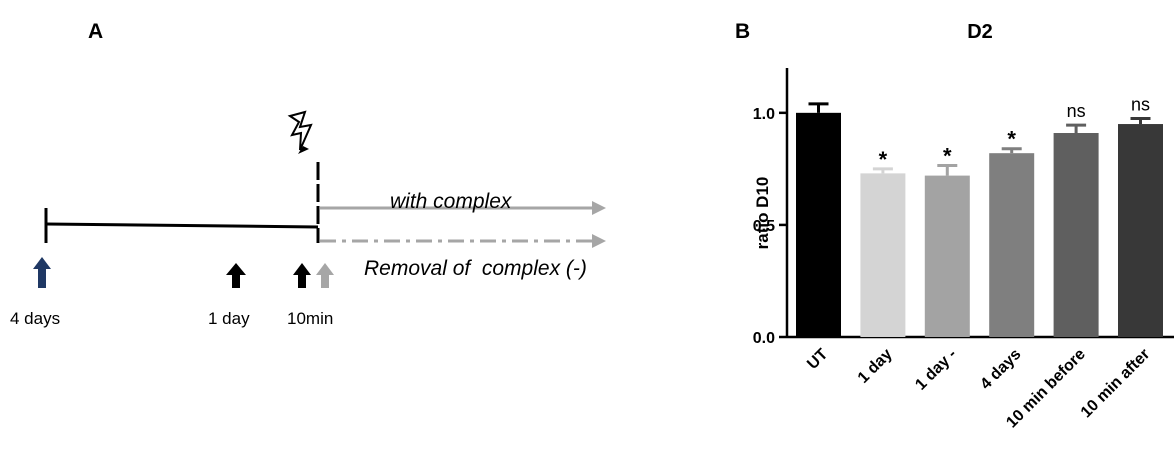 The image size is (1174, 450). I want to click on x-tick-label: 10 min after, so click(1116, 384).